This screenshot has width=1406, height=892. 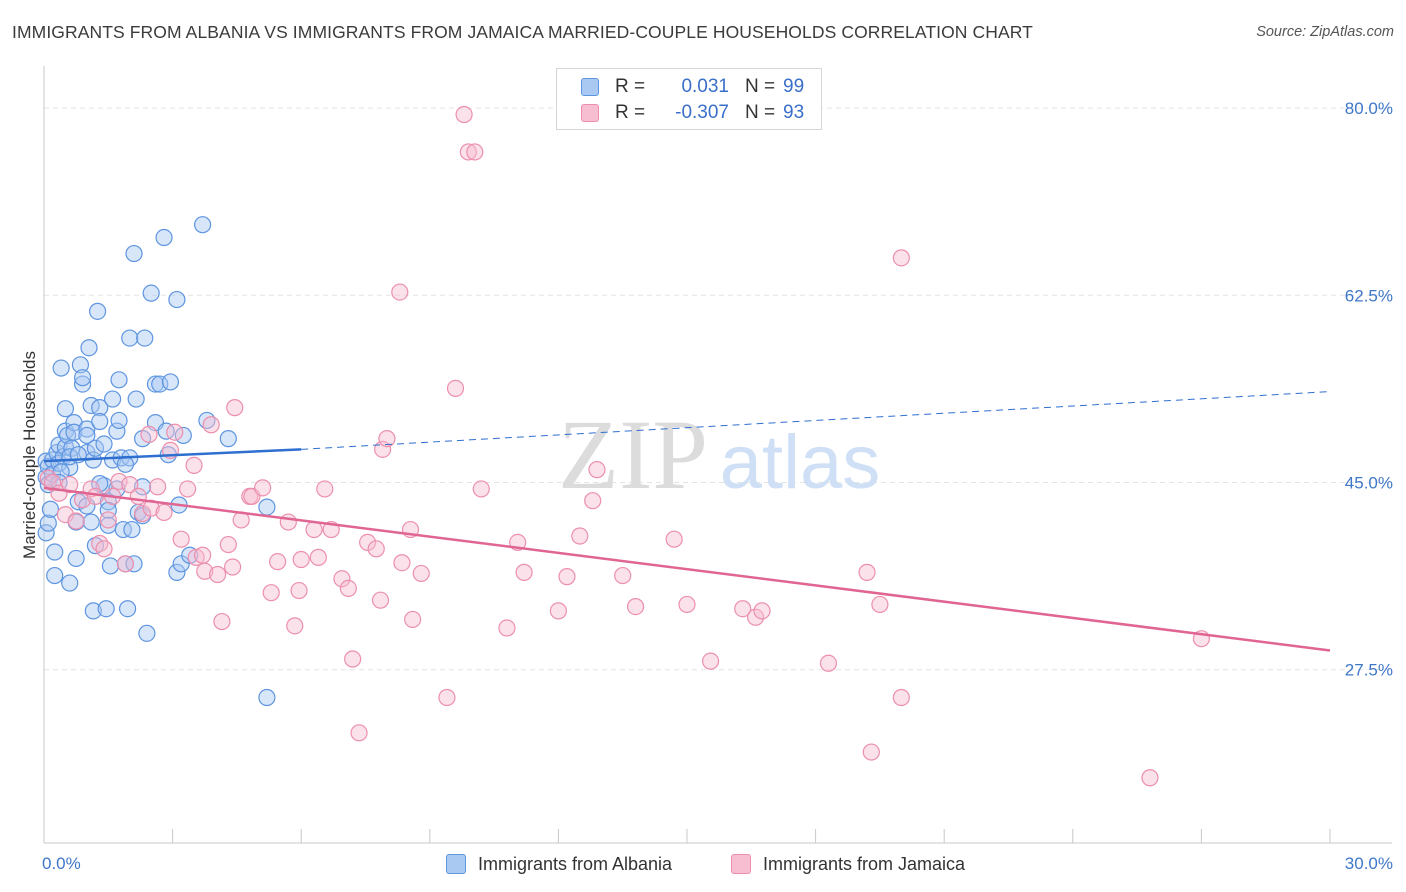 I want to click on jamaica-swatch, so click(x=590, y=113).